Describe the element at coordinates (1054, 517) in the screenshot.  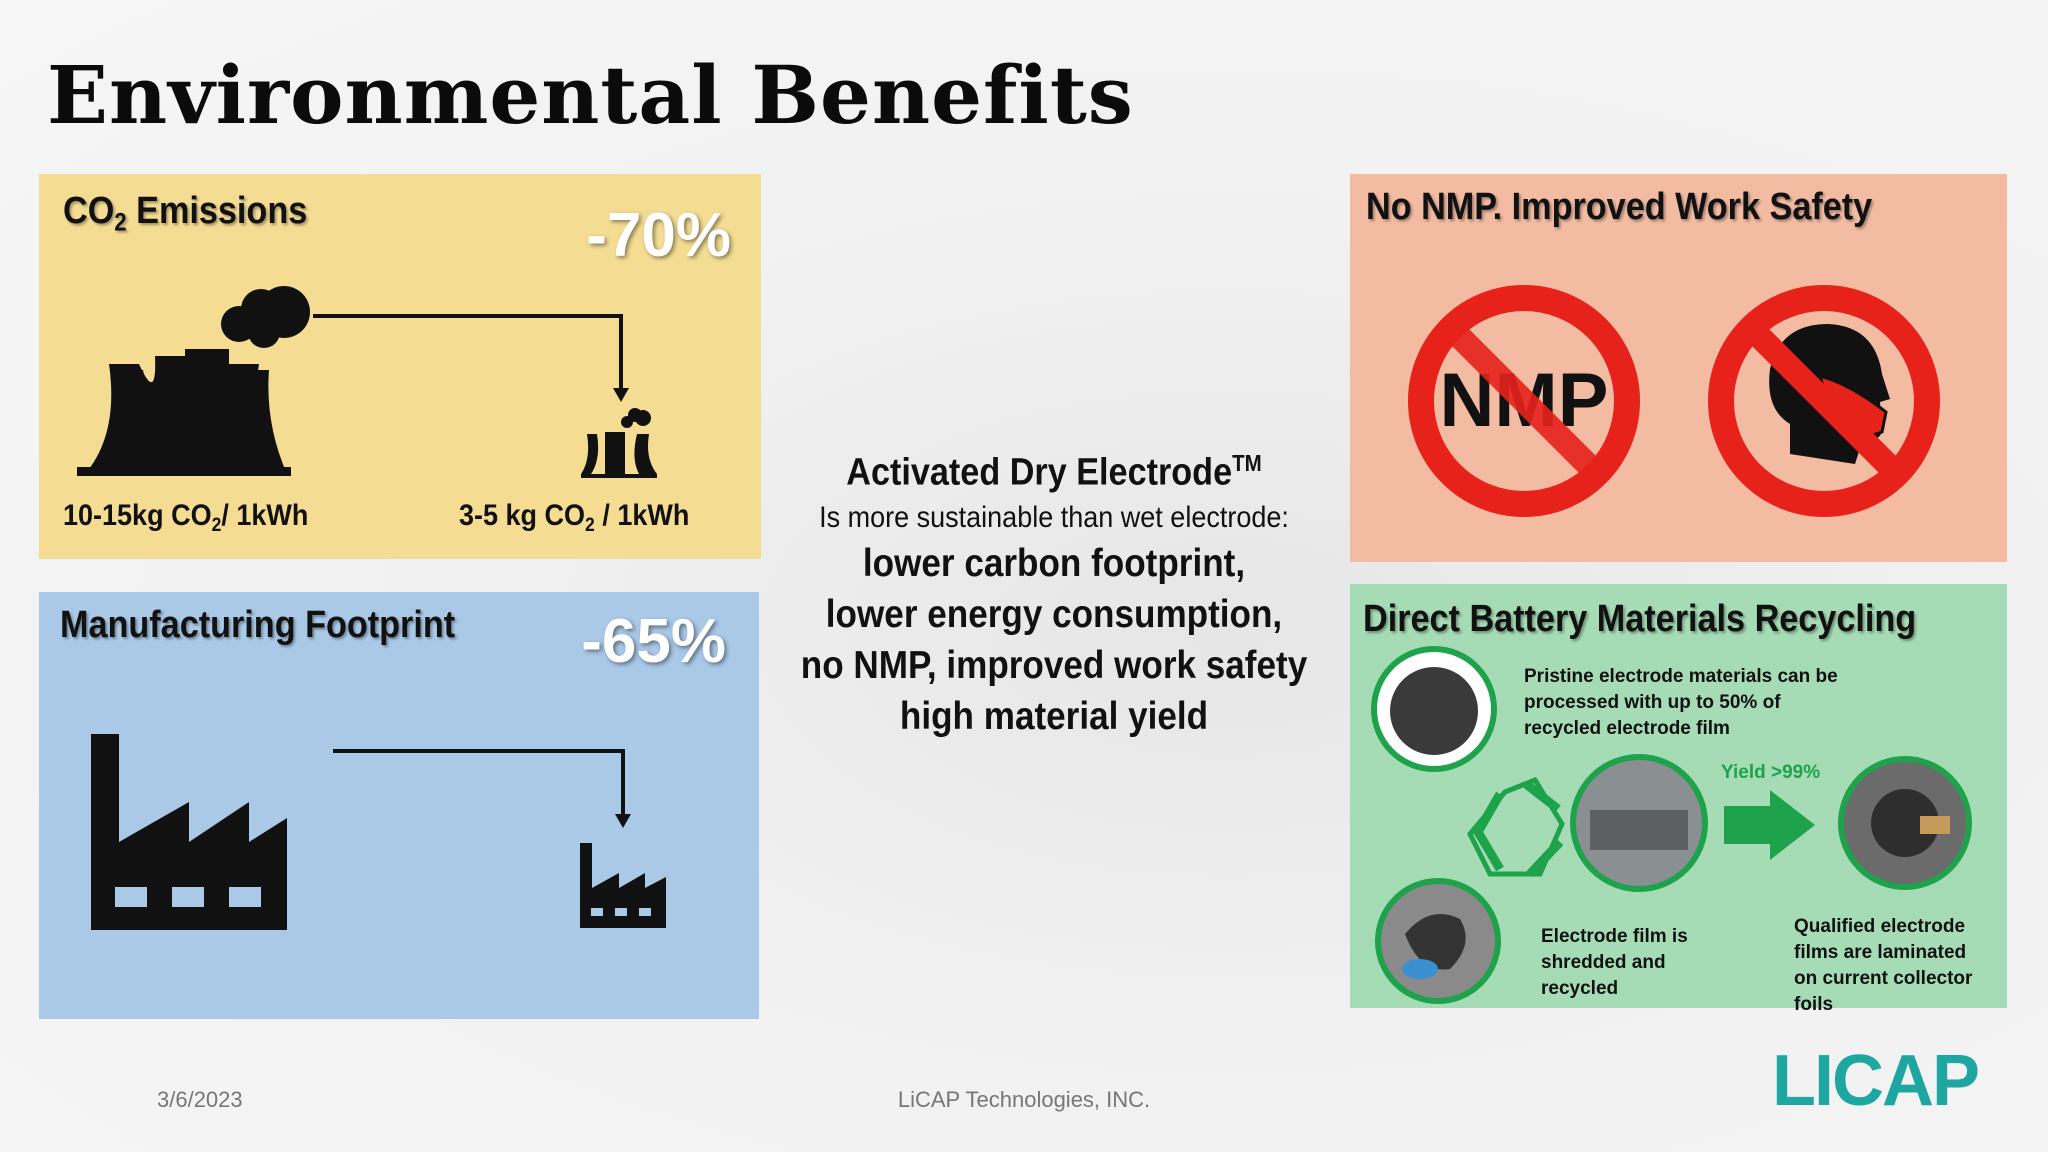
I see `subheading: Is more sustainable than wet electrode:` at that location.